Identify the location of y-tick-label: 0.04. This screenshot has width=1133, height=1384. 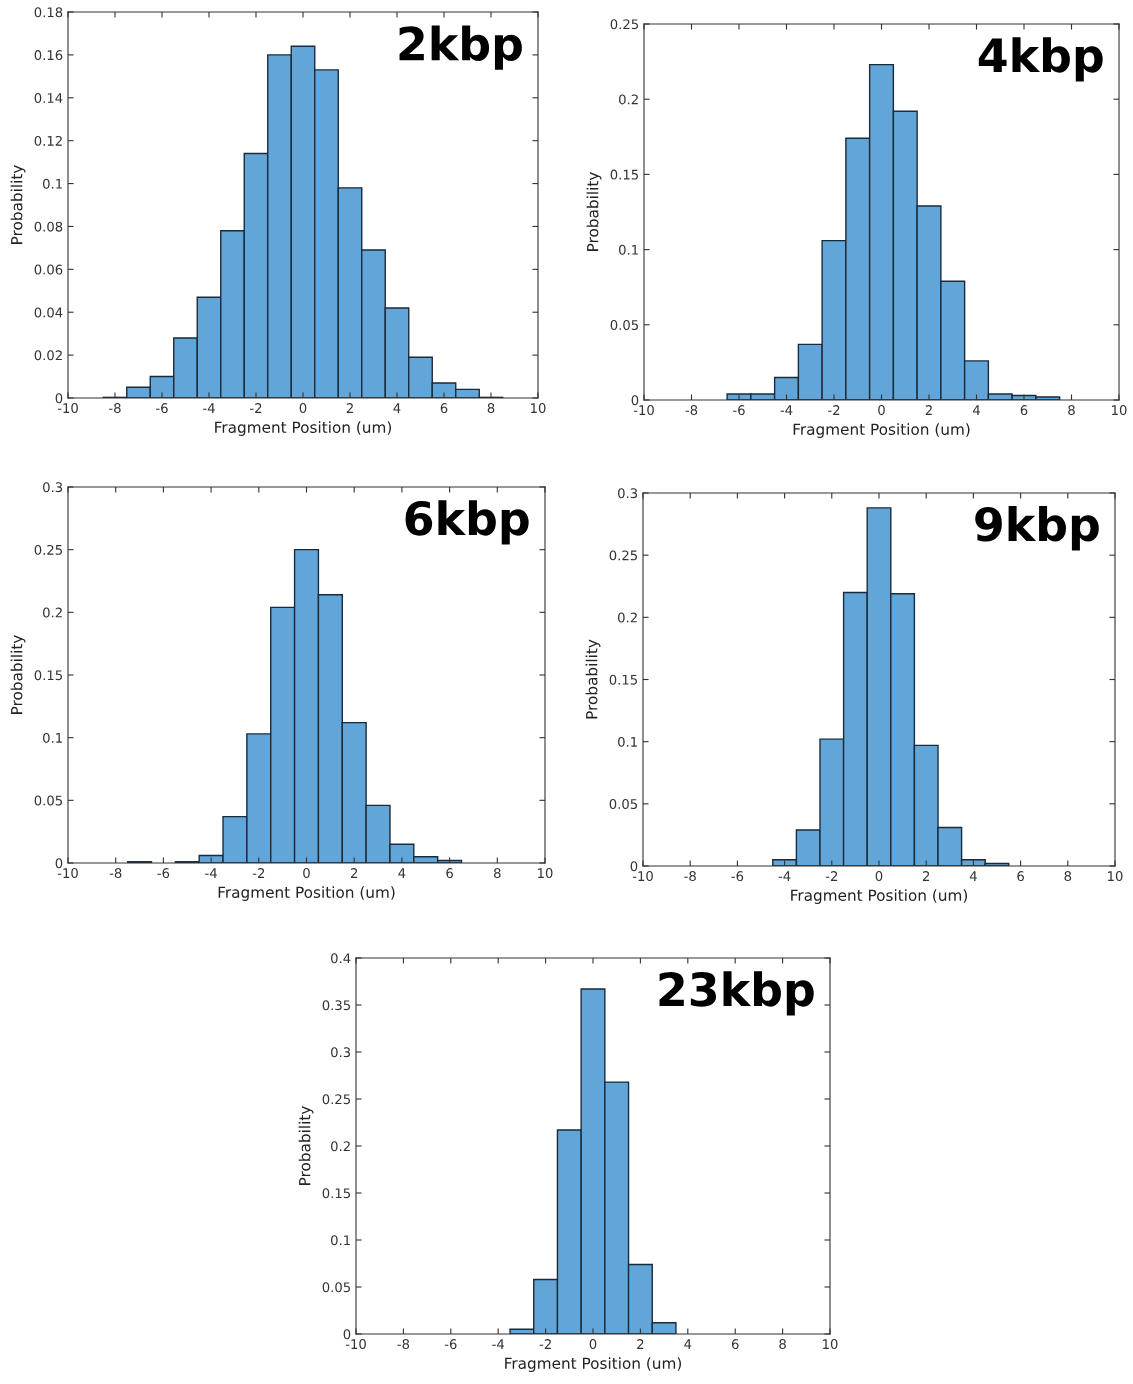
(48, 312).